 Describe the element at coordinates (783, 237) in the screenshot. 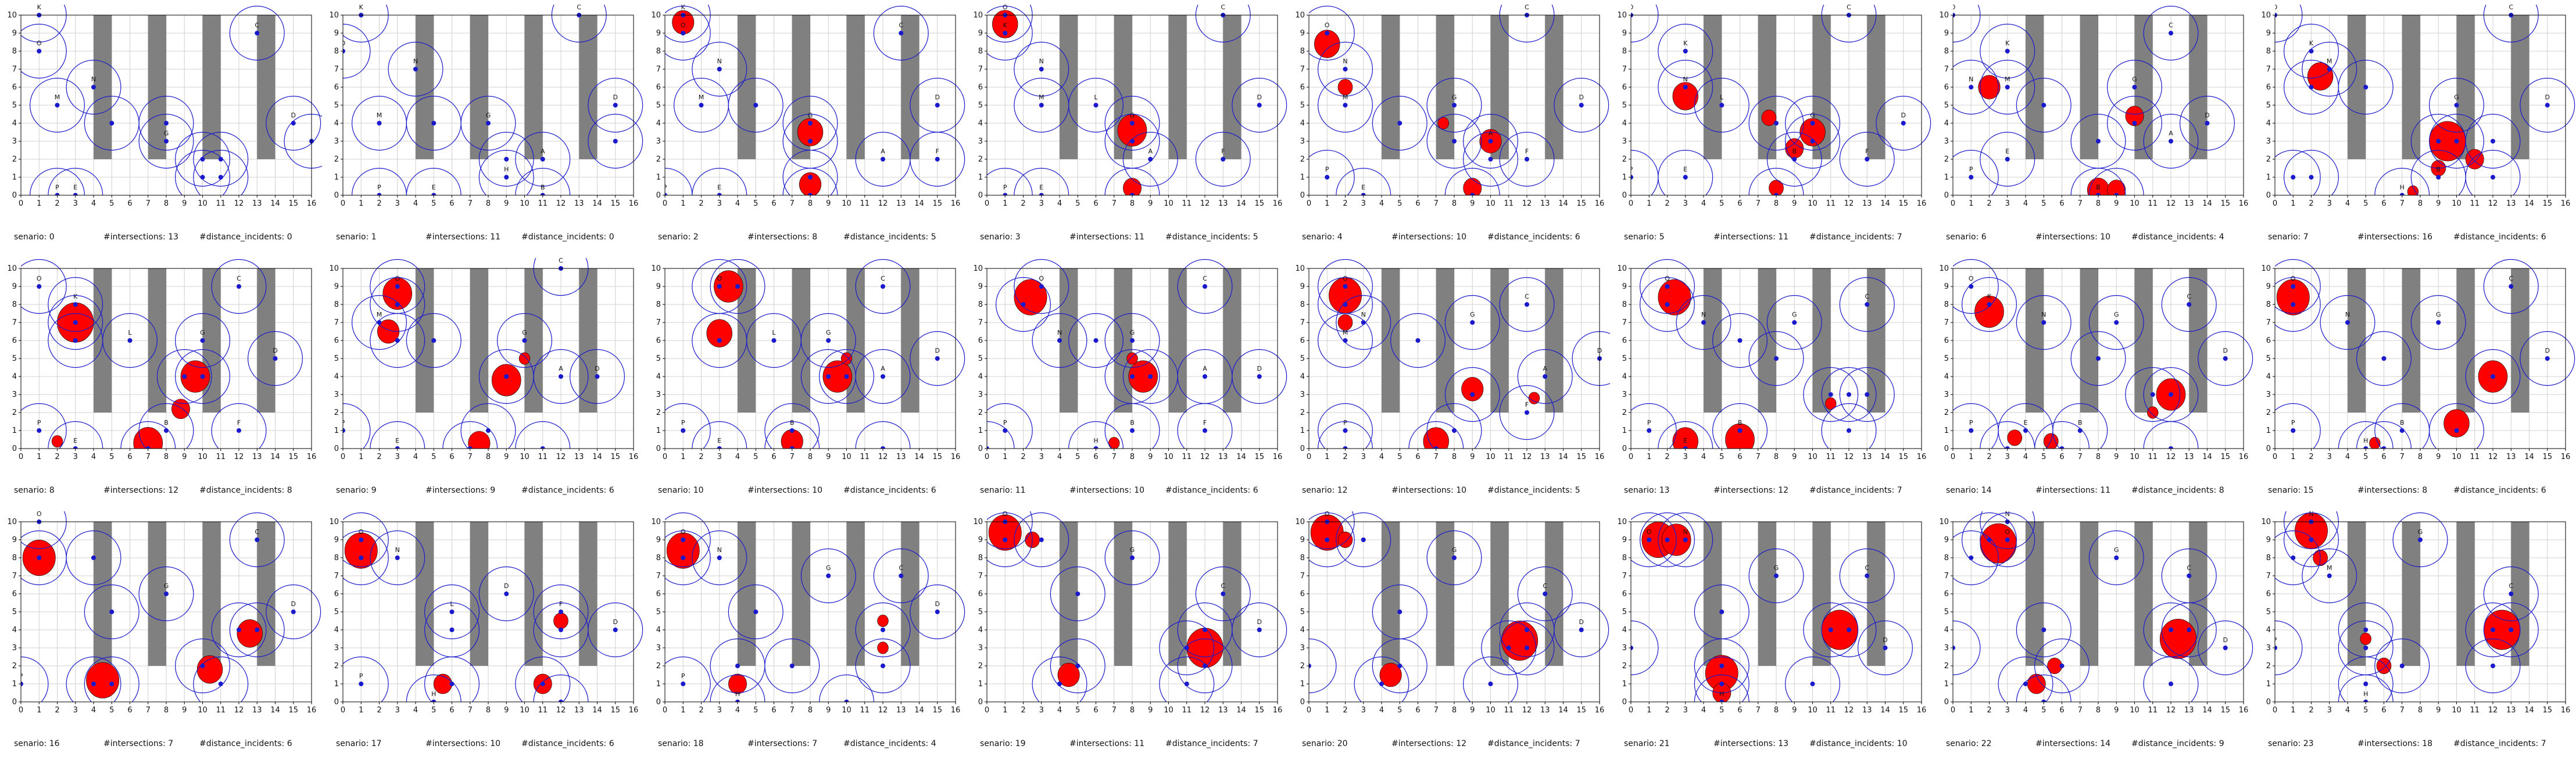

I see `intersections-label: #intersections: 8` at that location.